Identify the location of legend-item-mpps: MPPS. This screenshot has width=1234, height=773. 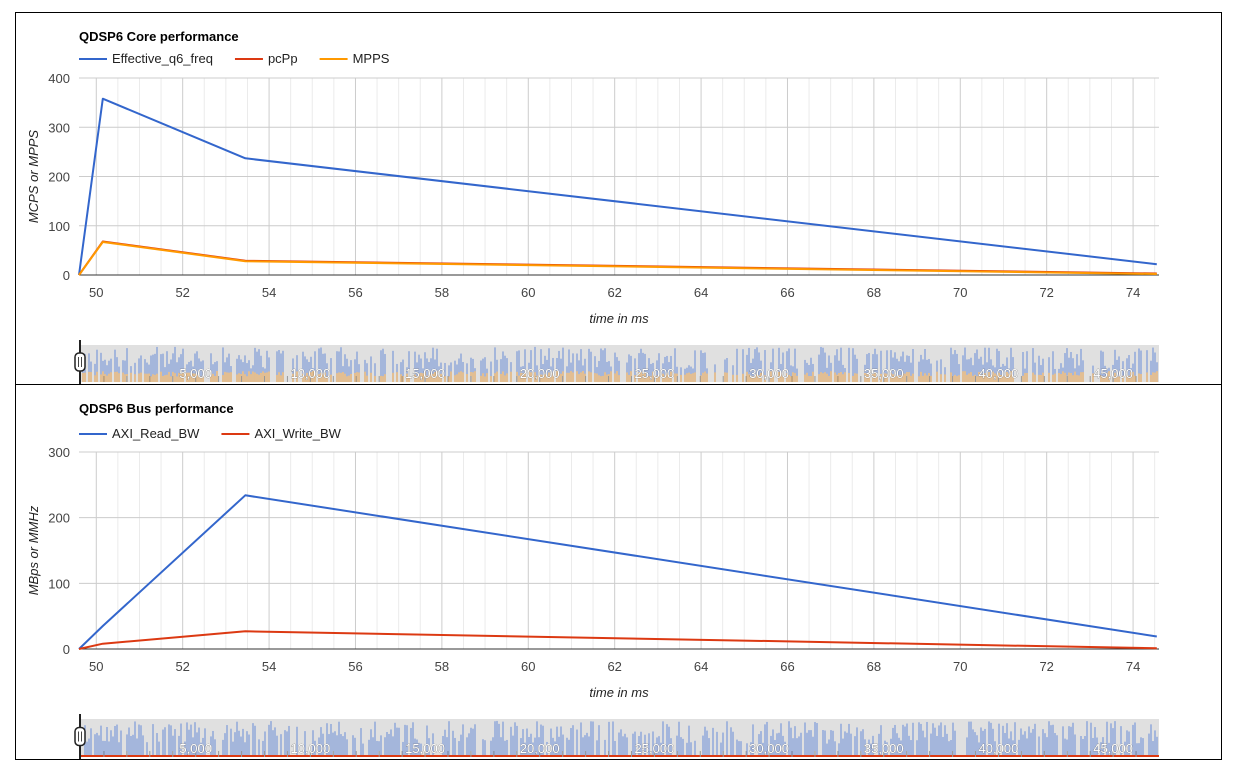
(354, 58).